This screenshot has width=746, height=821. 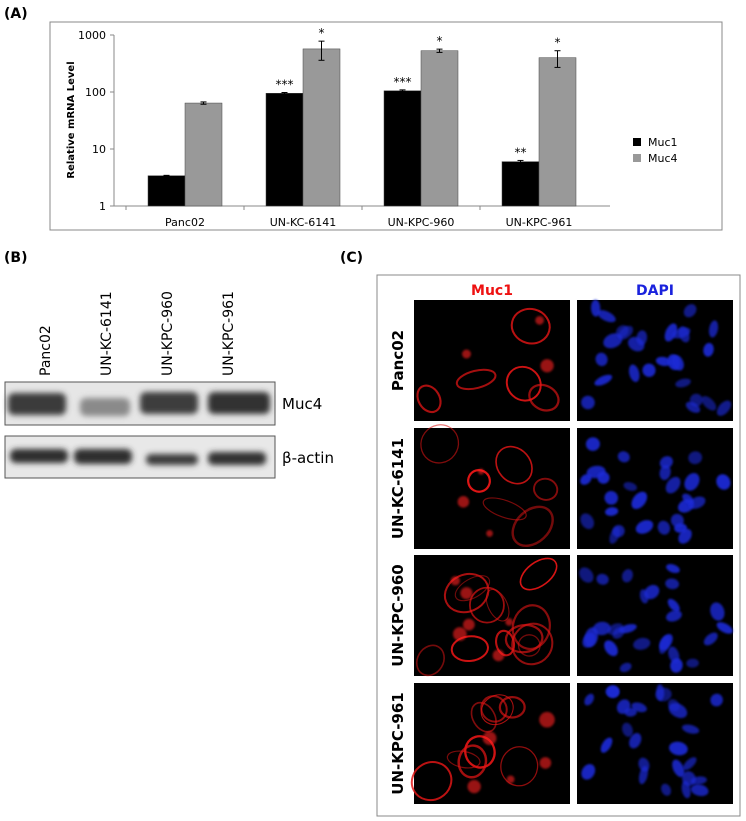 I want to click on panel-label: (B), so click(x=15, y=258).